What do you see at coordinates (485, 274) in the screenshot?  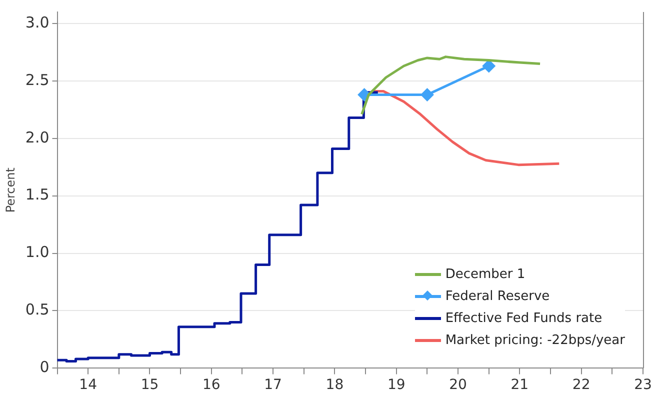 I see `legend-label: December 1` at bounding box center [485, 274].